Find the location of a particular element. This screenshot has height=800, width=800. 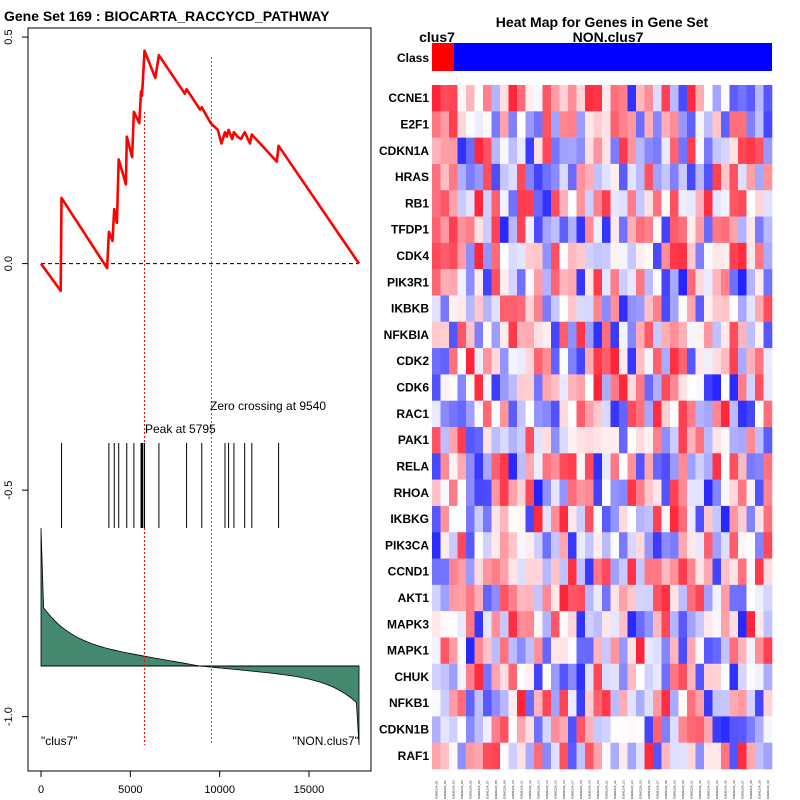

gene-label: CDK6 is located at coordinates (412, 388).